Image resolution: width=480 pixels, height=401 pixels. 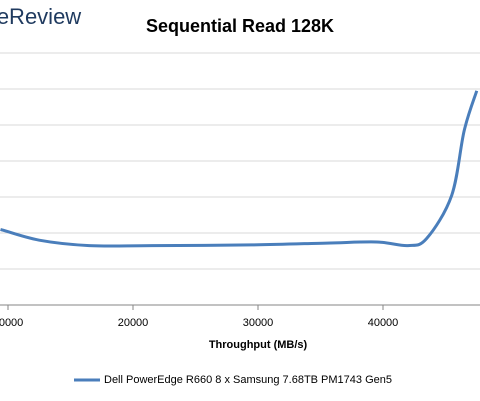 I want to click on x-tick-label: 30000, so click(x=258, y=323).